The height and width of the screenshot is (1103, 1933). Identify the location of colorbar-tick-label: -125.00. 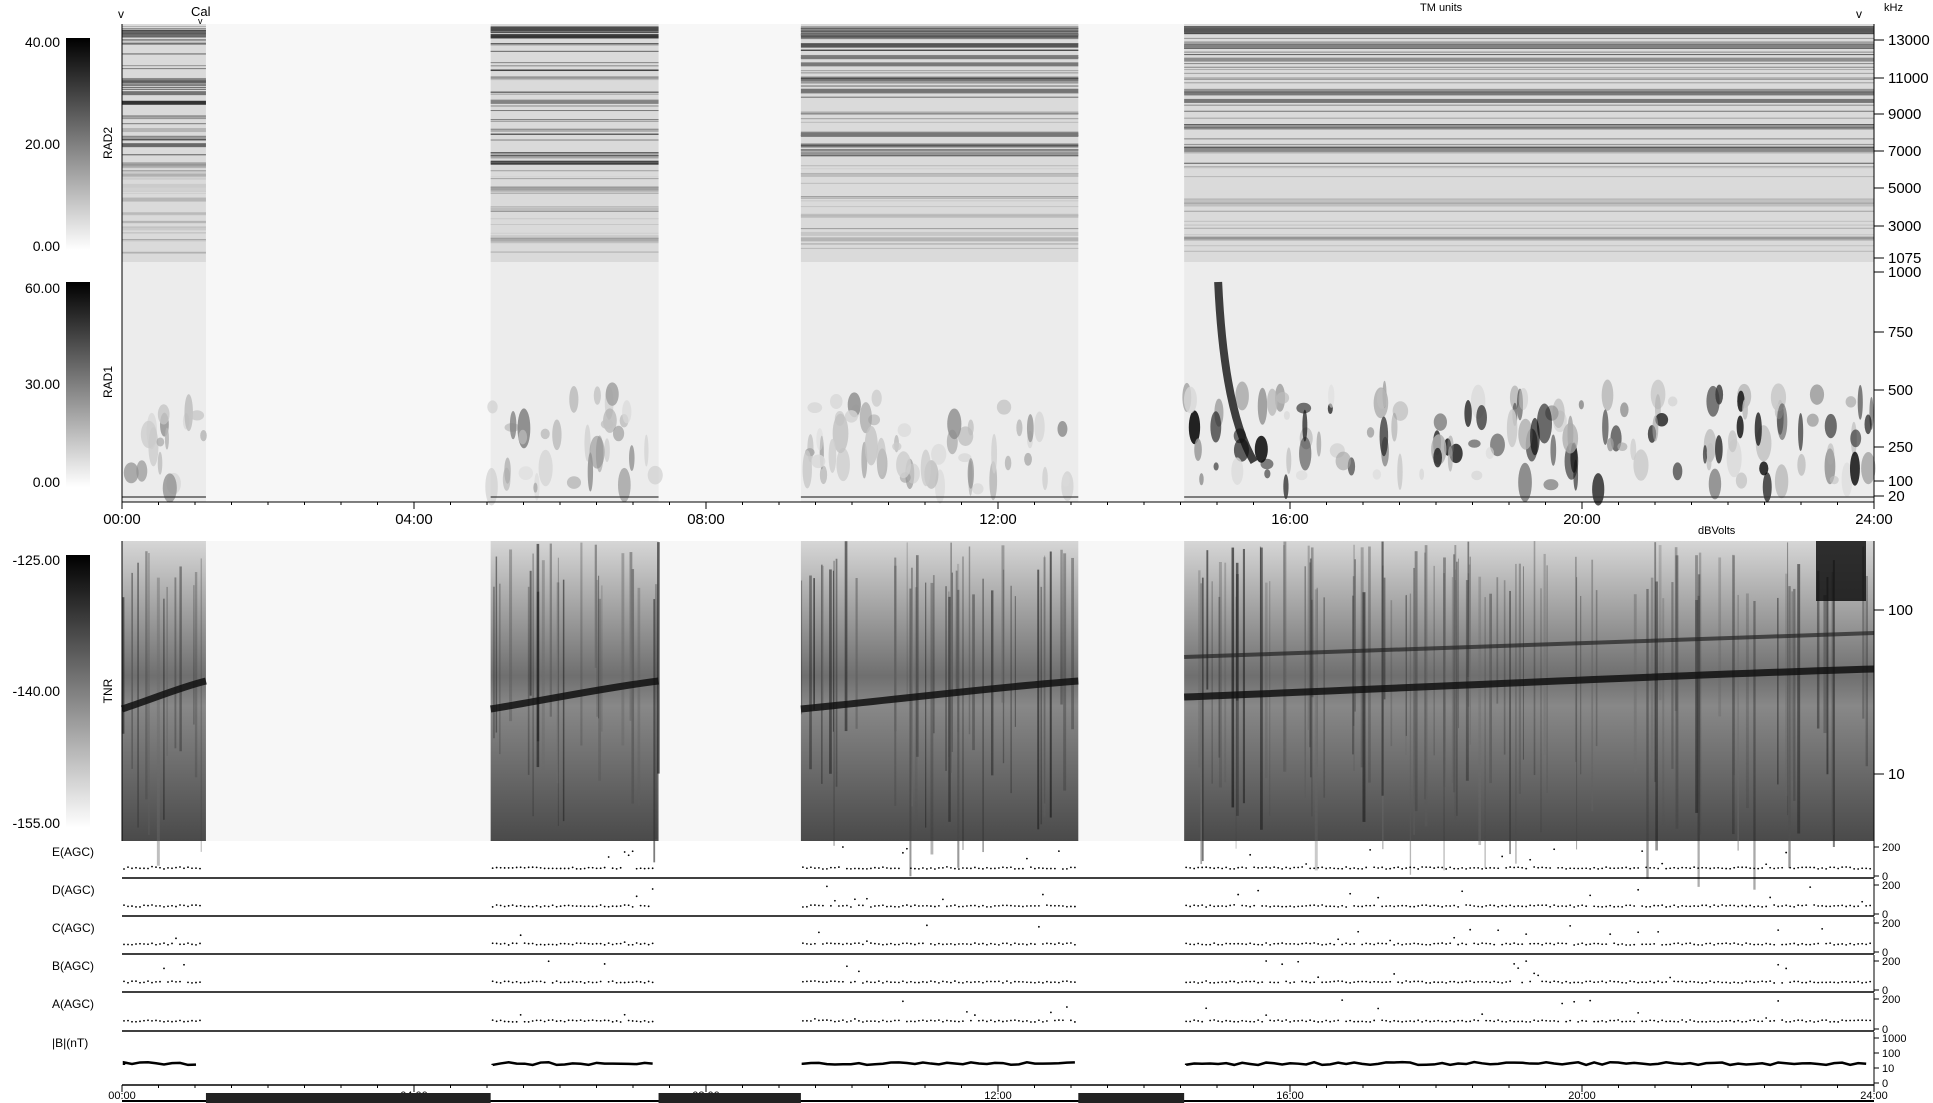
(37, 560).